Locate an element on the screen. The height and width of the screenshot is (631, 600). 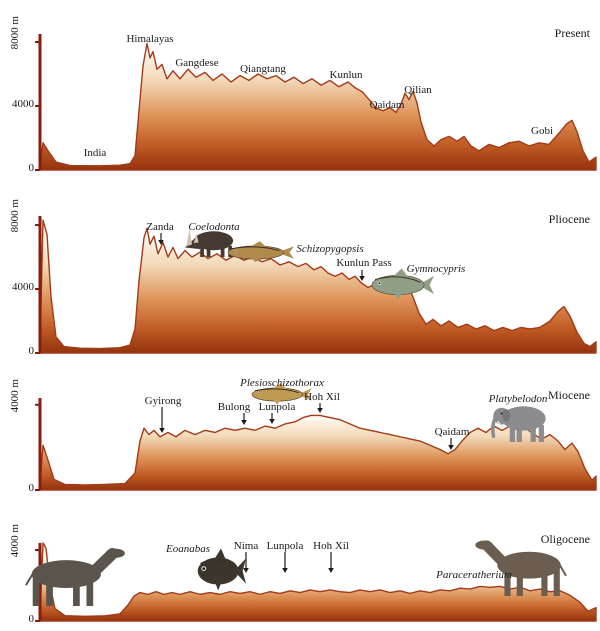
y-tick-label-miocene-4000-m: 4000 m is located at coordinates (15, 395).